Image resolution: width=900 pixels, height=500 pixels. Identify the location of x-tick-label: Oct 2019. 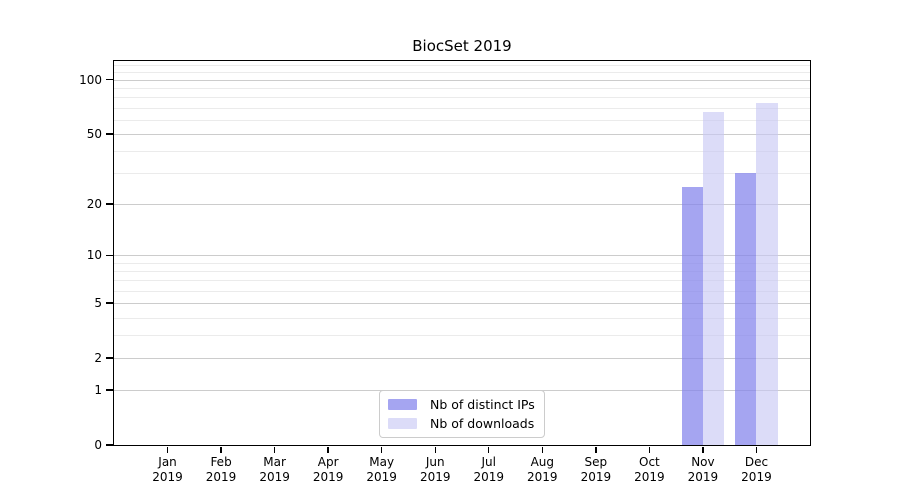
(649, 470).